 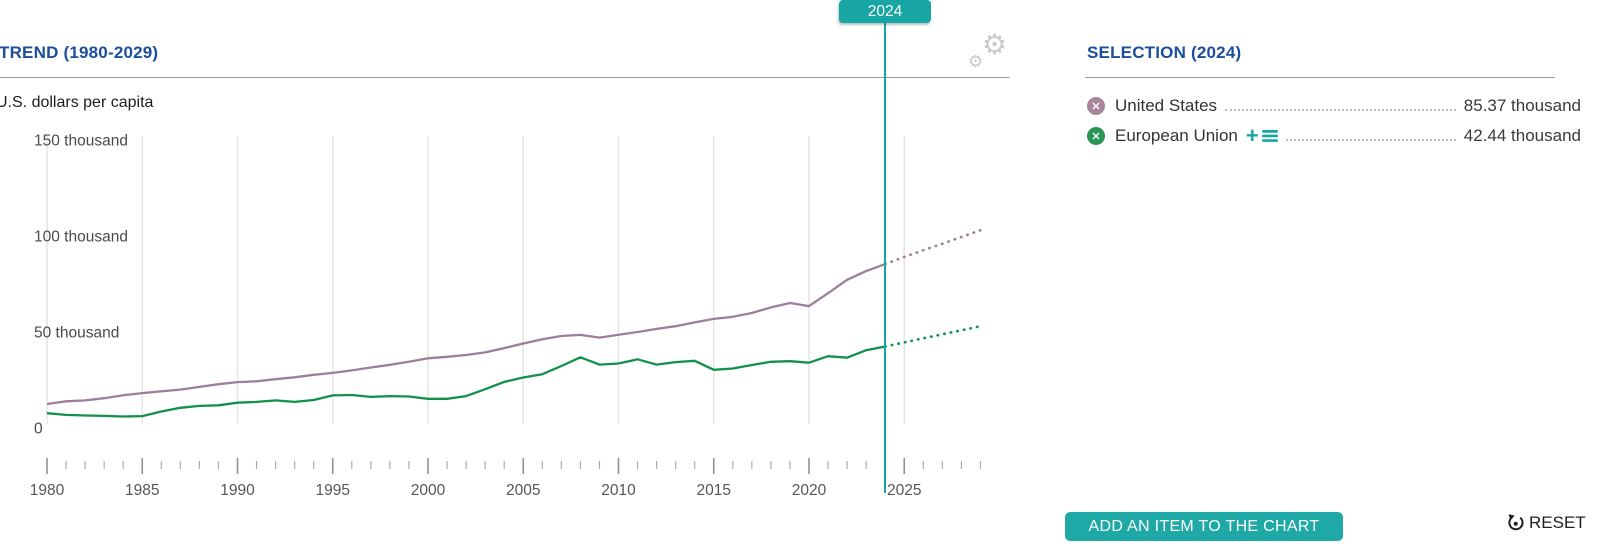 I want to click on y-axis-label-100: 100 thousand, so click(x=81, y=237).